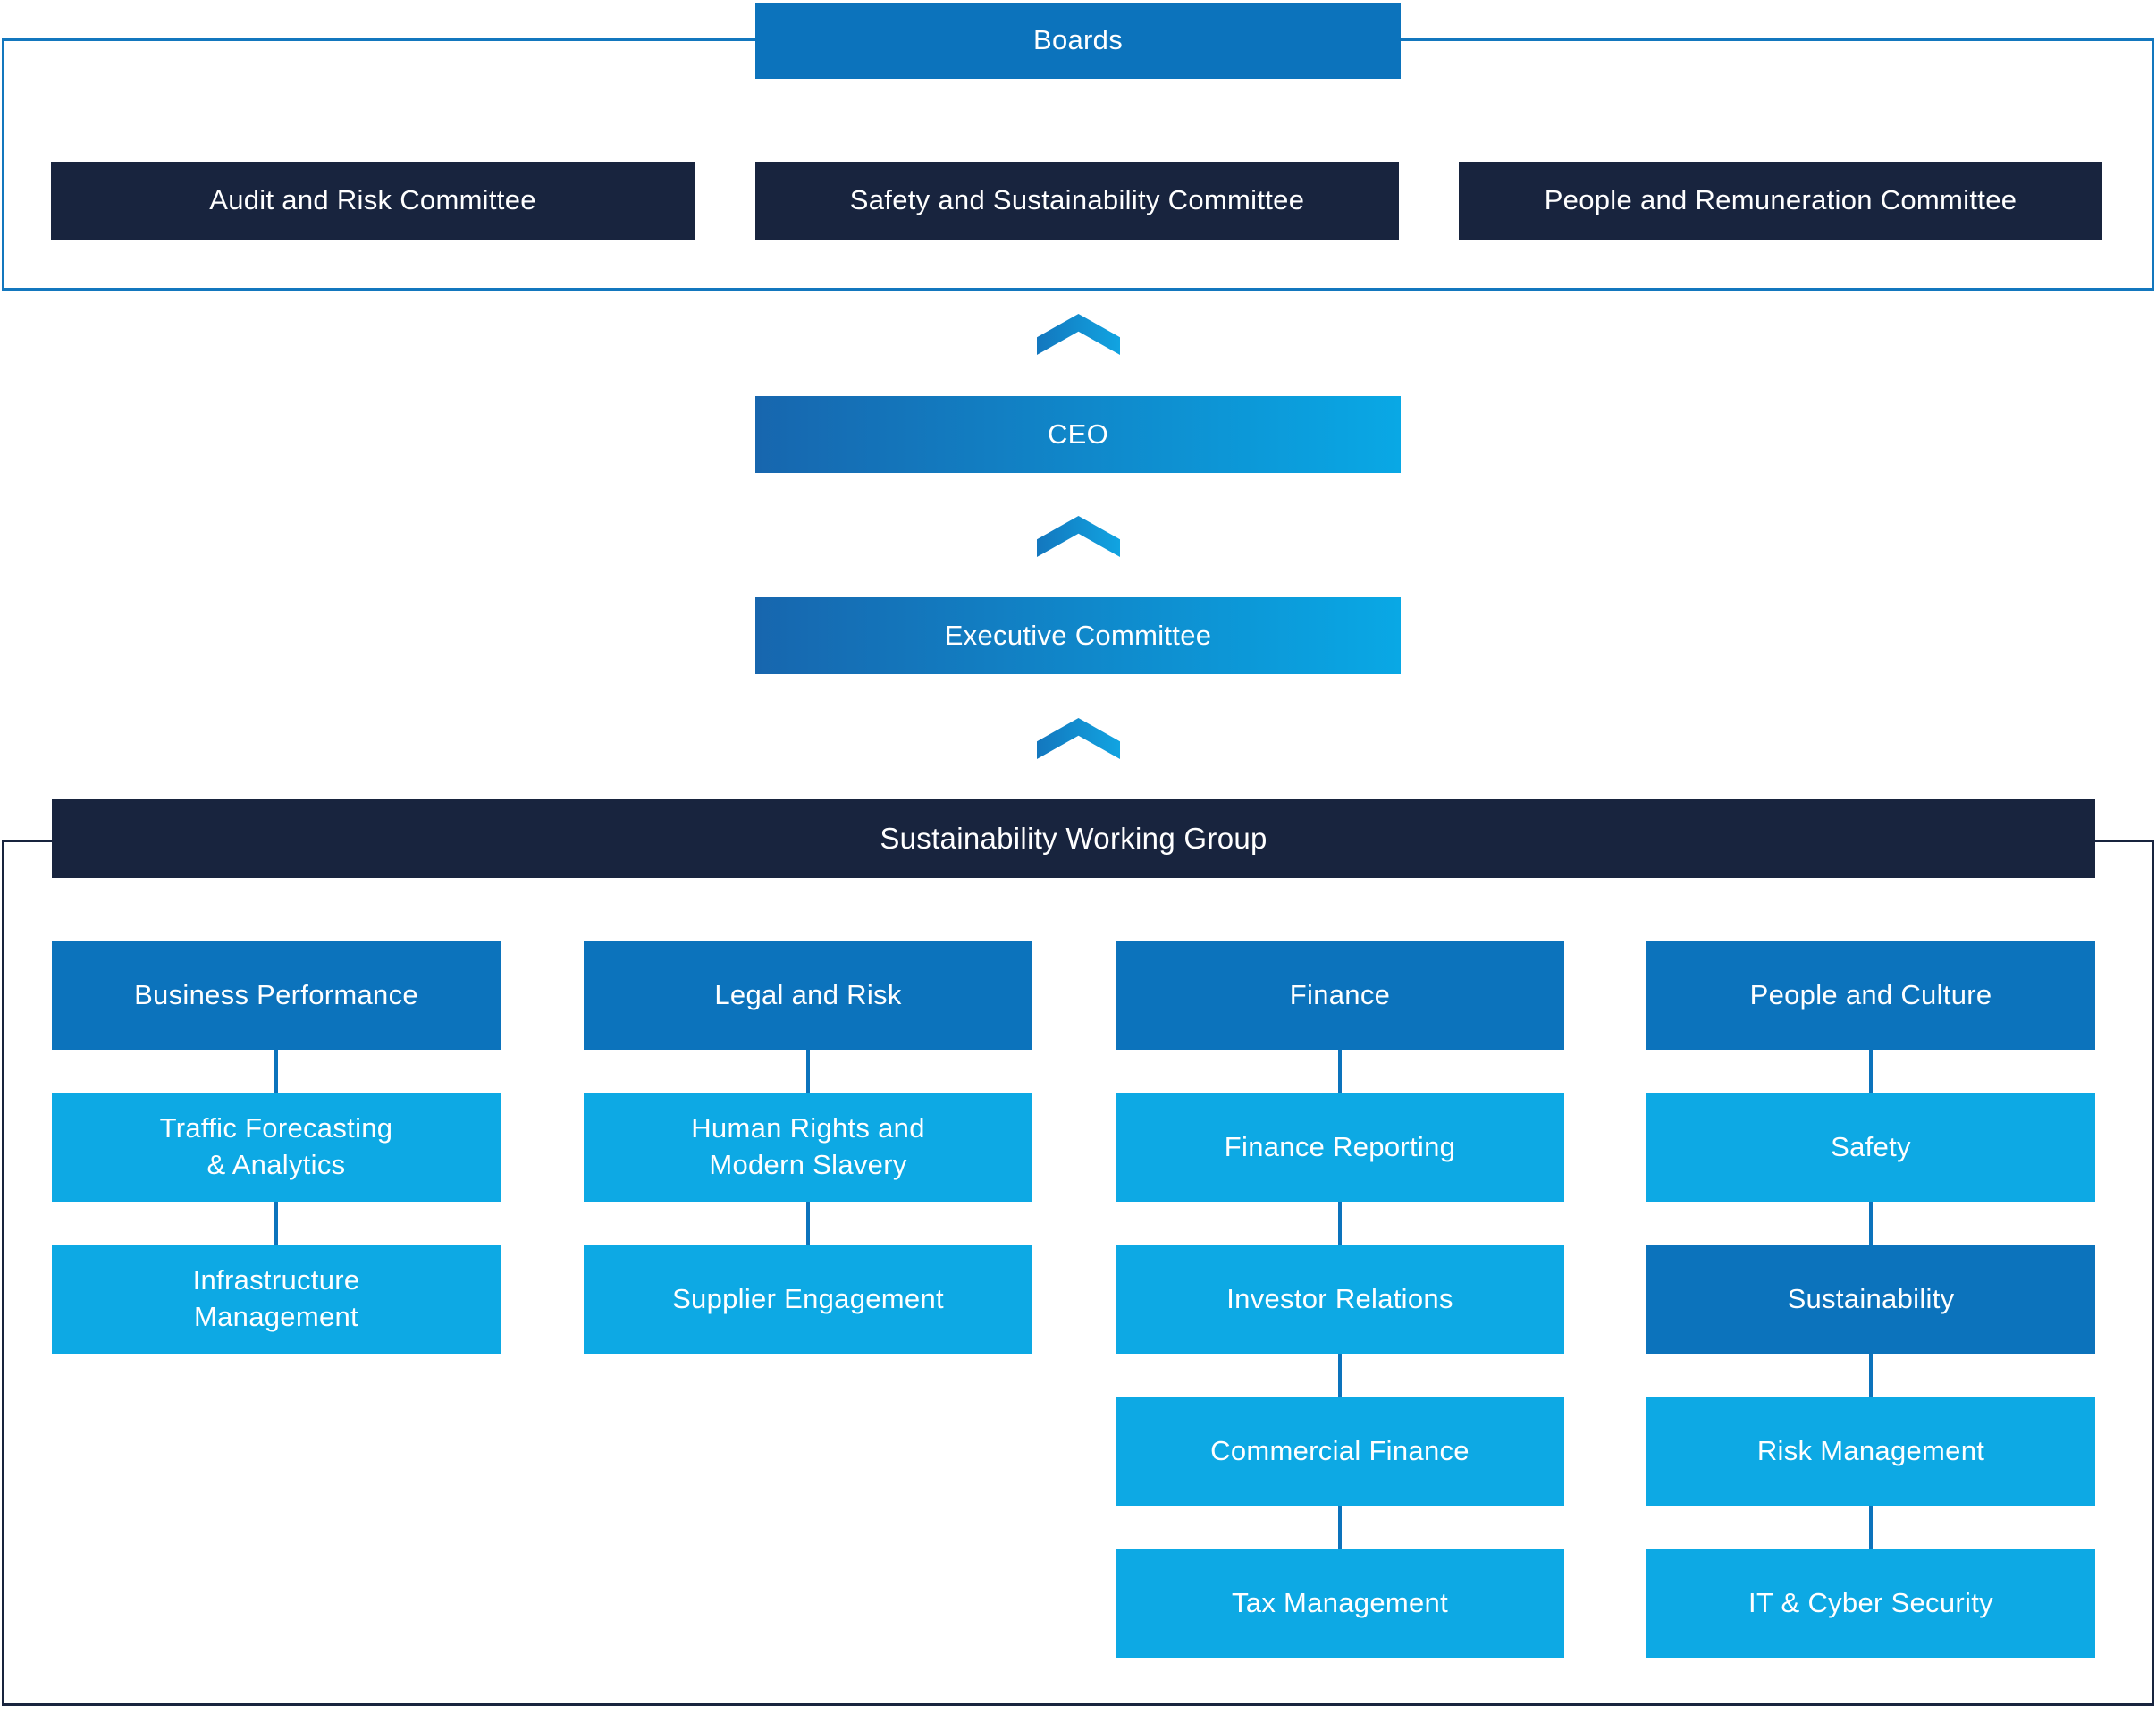  I want to click on committee-box-people-remuneration: People and Remuneration Committee, so click(1781, 201).